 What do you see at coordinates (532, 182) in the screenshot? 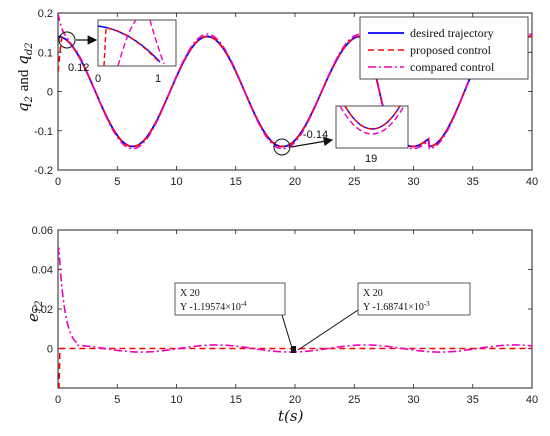
I see `top-xtick-label: 40` at bounding box center [532, 182].